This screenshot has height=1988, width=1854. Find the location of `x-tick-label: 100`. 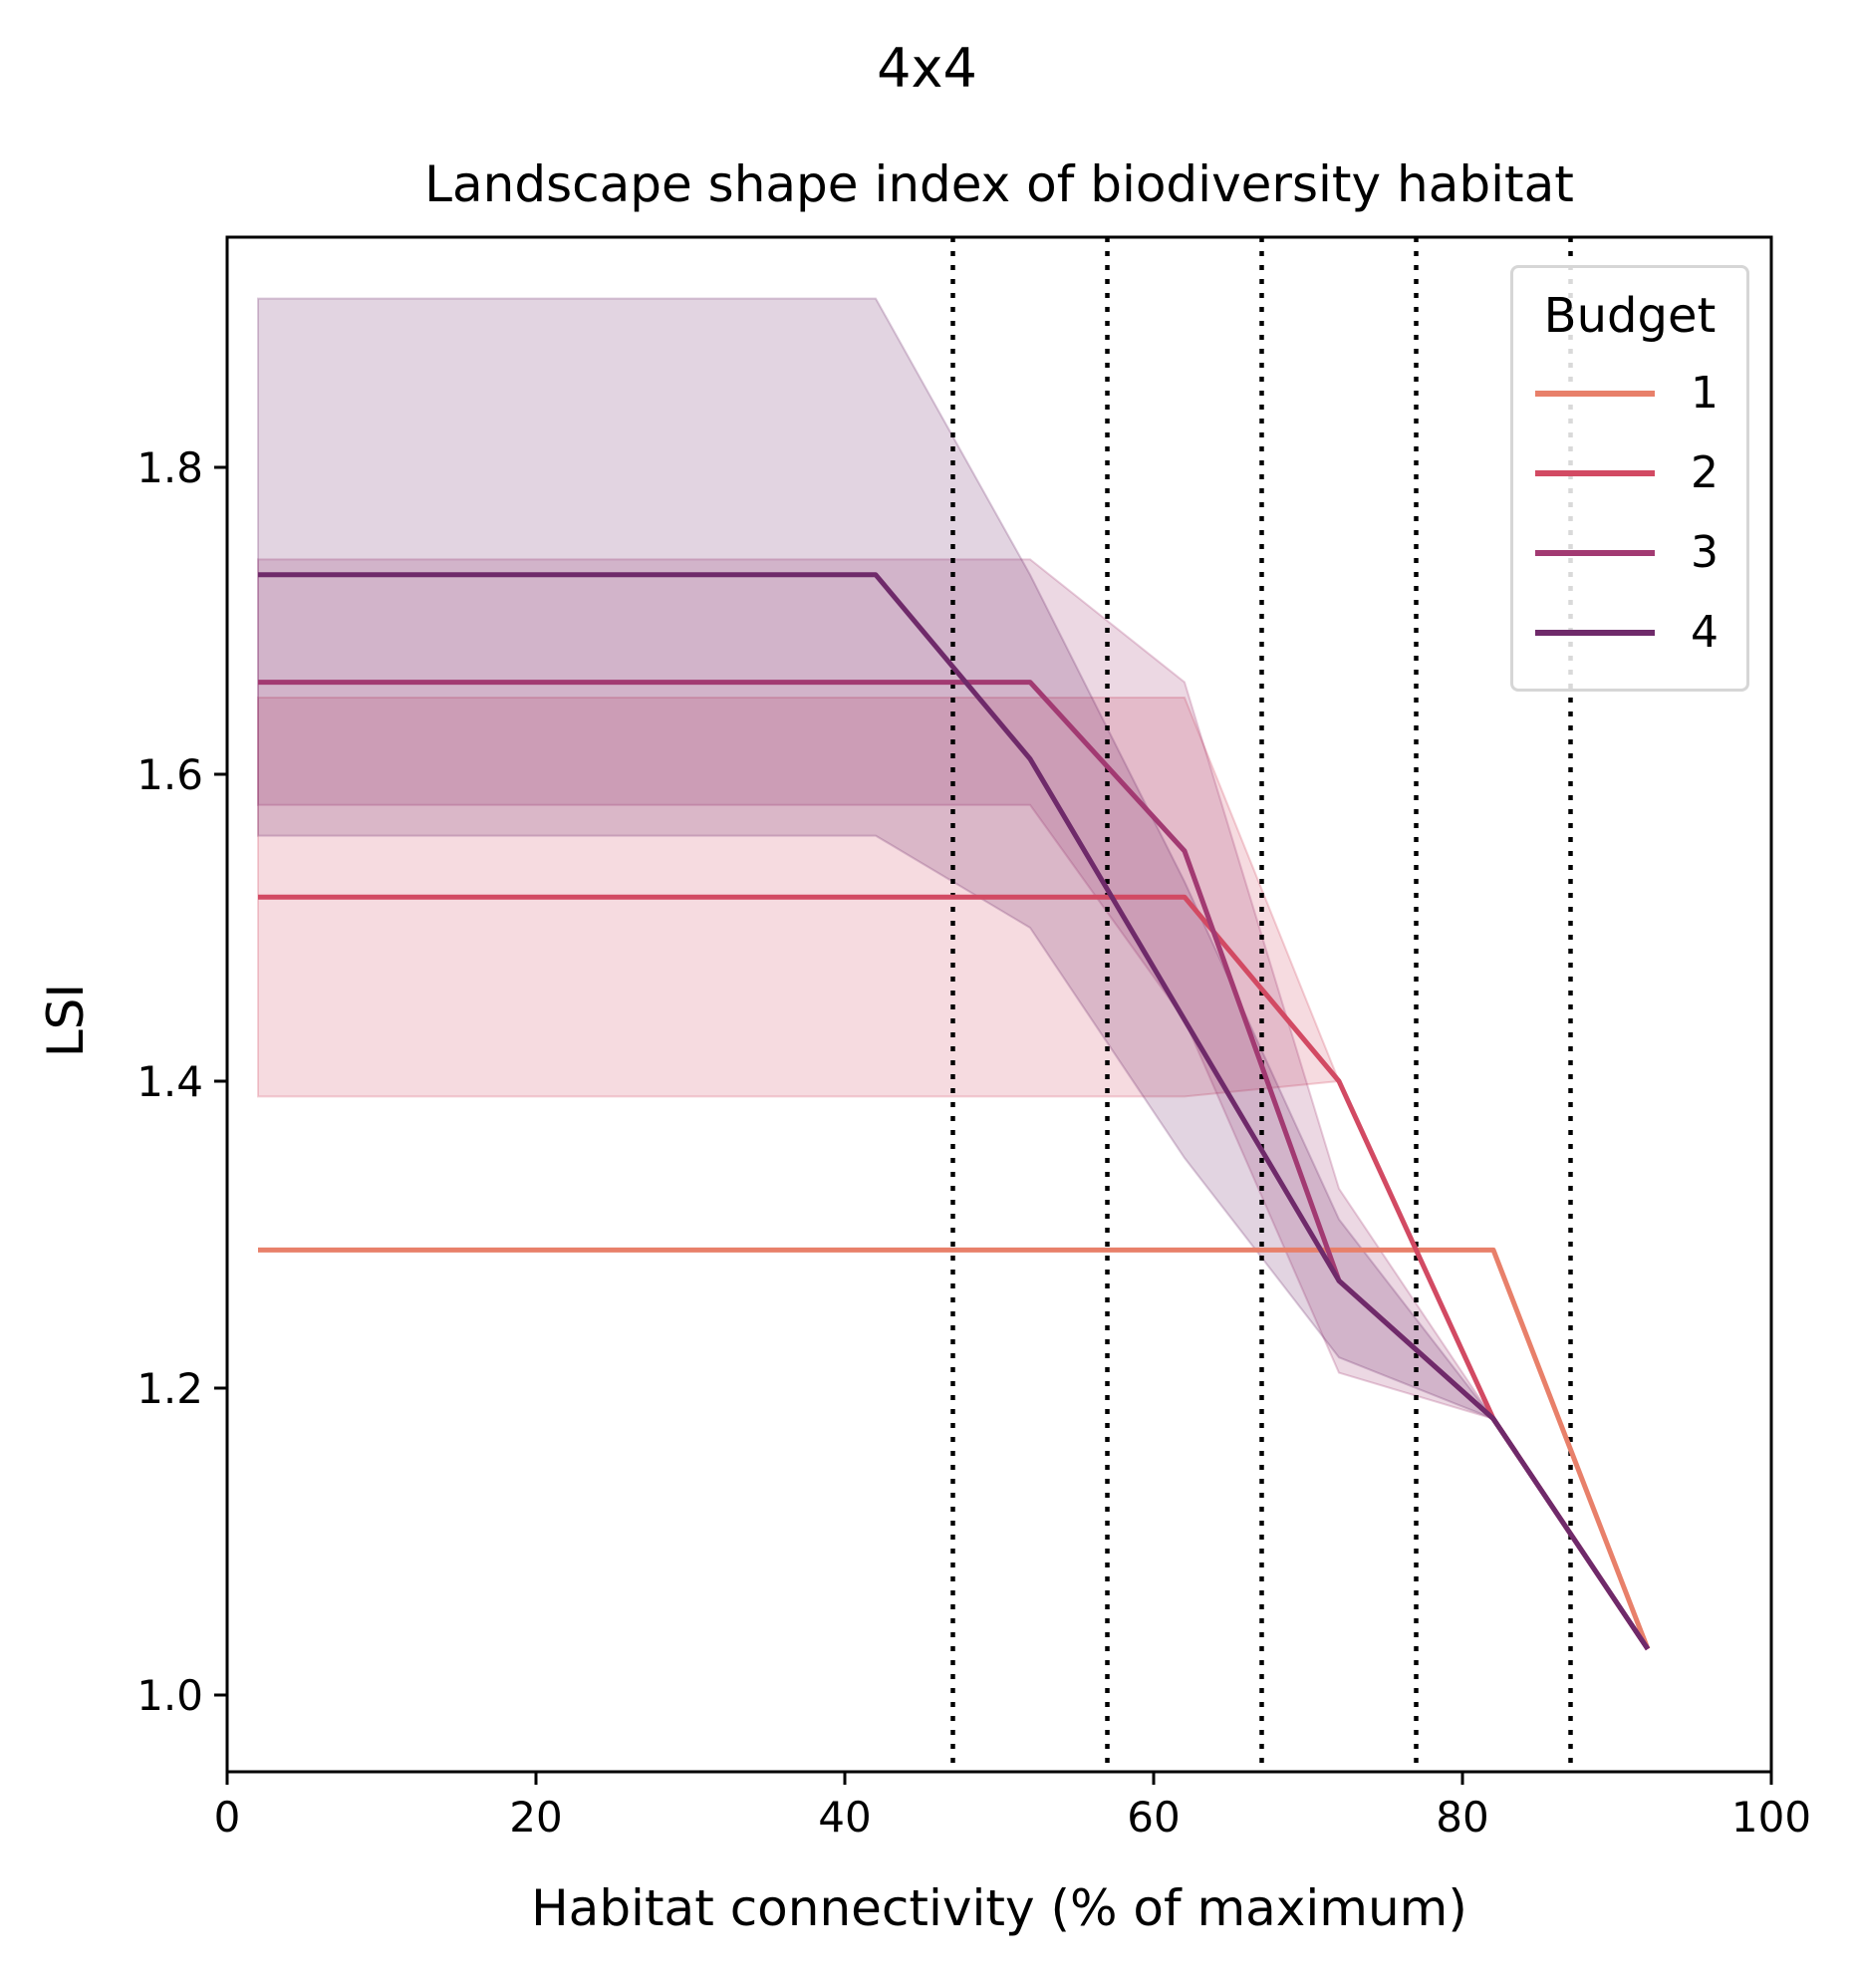

x-tick-label: 100 is located at coordinates (1771, 1818).